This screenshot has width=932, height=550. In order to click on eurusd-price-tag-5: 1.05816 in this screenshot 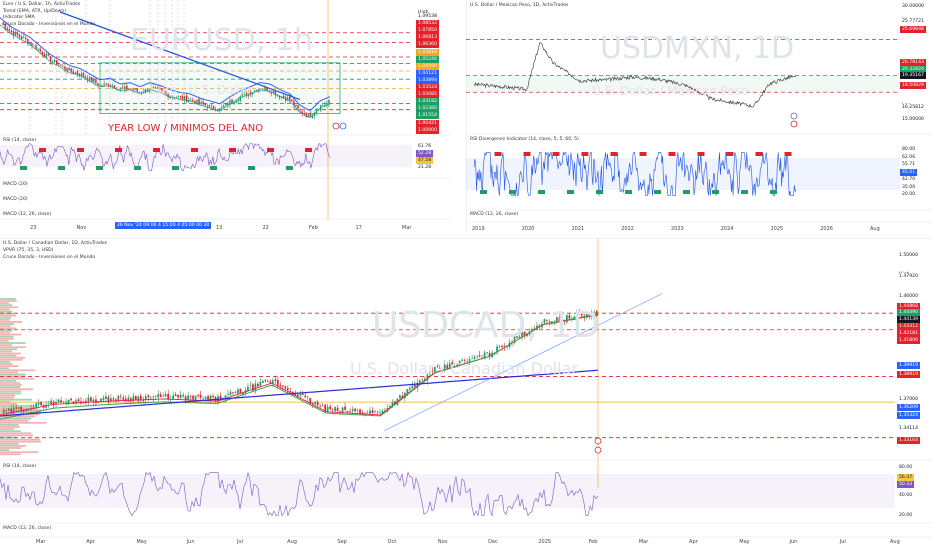, I will do `click(427, 52)`.